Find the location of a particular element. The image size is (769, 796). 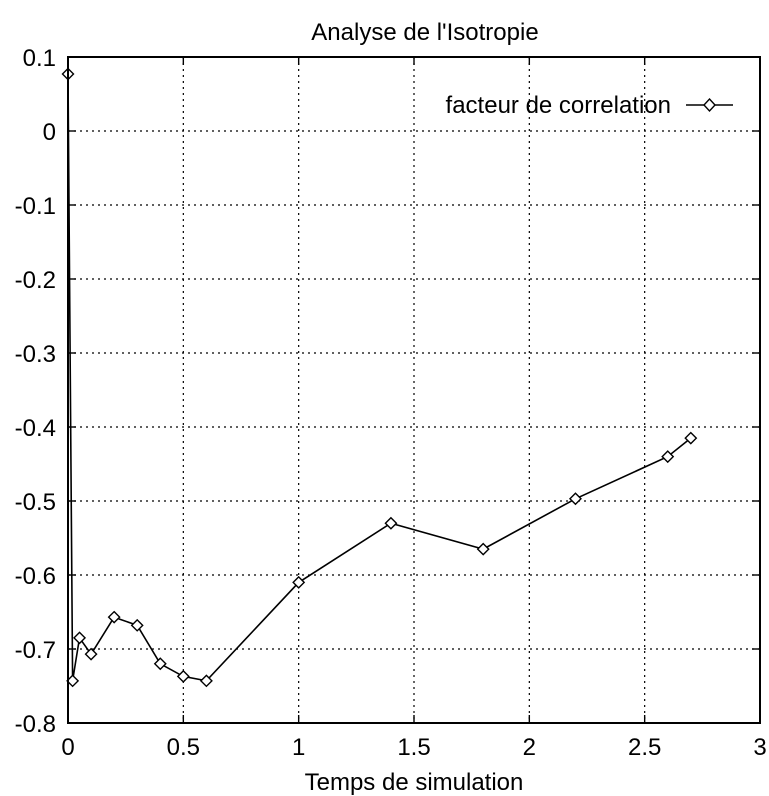

y-tick-label: -0.3 is located at coordinates (35, 354).